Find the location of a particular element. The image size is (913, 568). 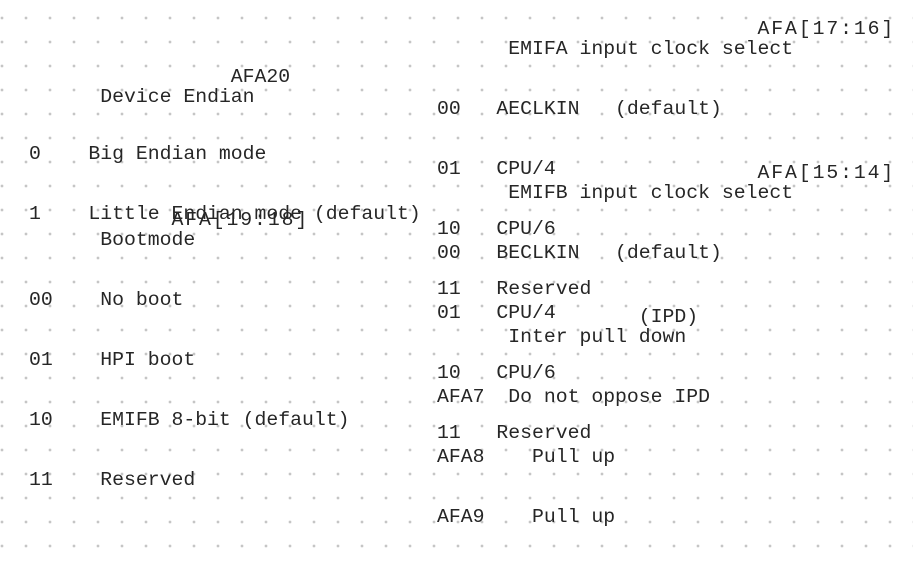

section-heading: Device Endian AFA20 is located at coordinates (159, 87).